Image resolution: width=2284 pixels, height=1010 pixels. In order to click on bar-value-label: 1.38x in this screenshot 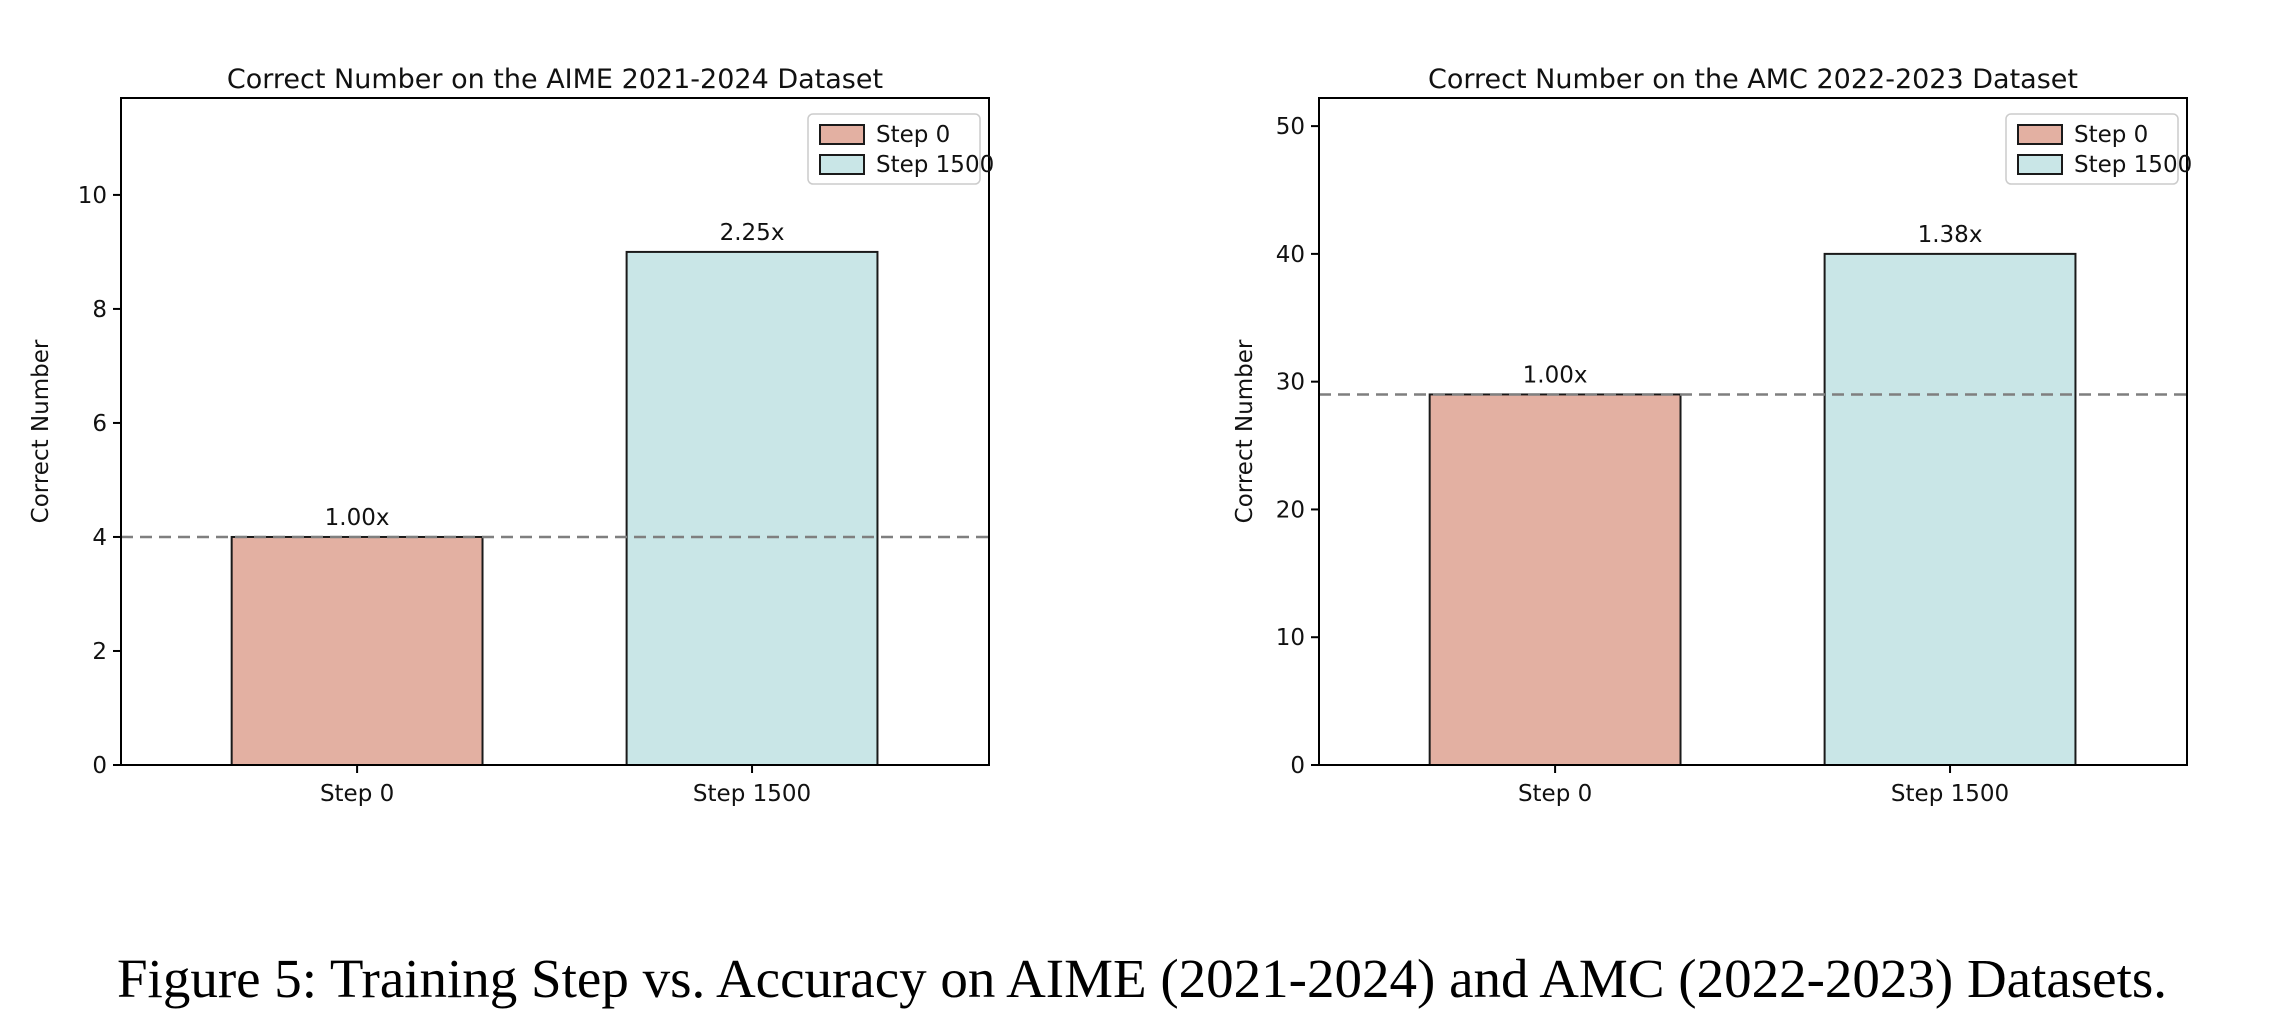, I will do `click(1950, 235)`.